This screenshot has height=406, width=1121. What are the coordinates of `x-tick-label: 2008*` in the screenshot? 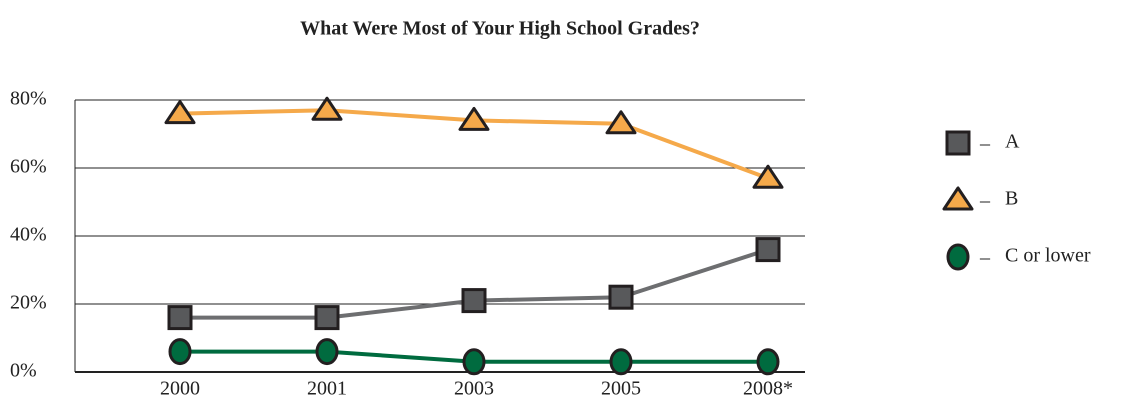 It's located at (768, 389).